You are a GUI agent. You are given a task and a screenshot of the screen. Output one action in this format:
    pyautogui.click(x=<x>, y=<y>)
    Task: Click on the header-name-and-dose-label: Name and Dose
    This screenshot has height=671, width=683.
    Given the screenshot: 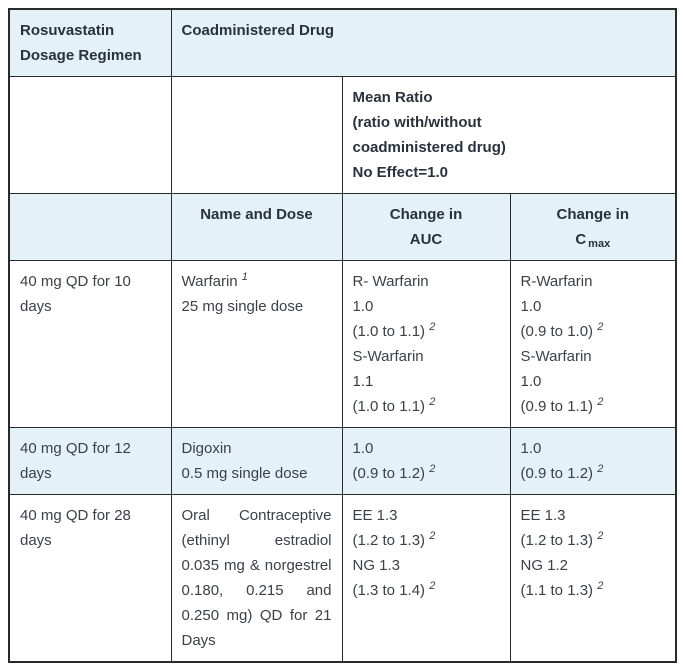 What is the action you would take?
    pyautogui.click(x=256, y=214)
    